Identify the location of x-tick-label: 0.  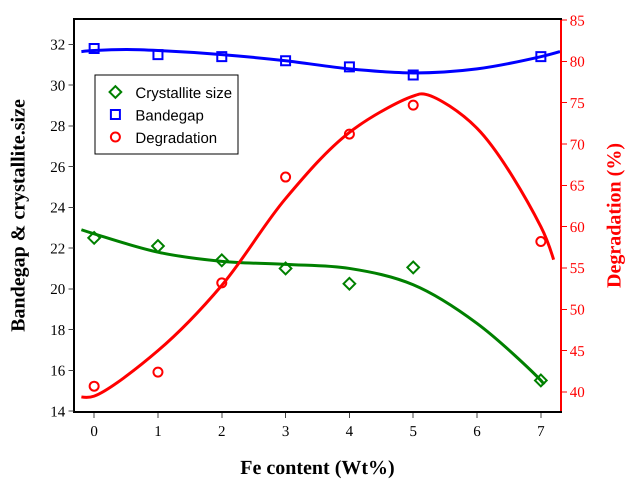
(94, 432).